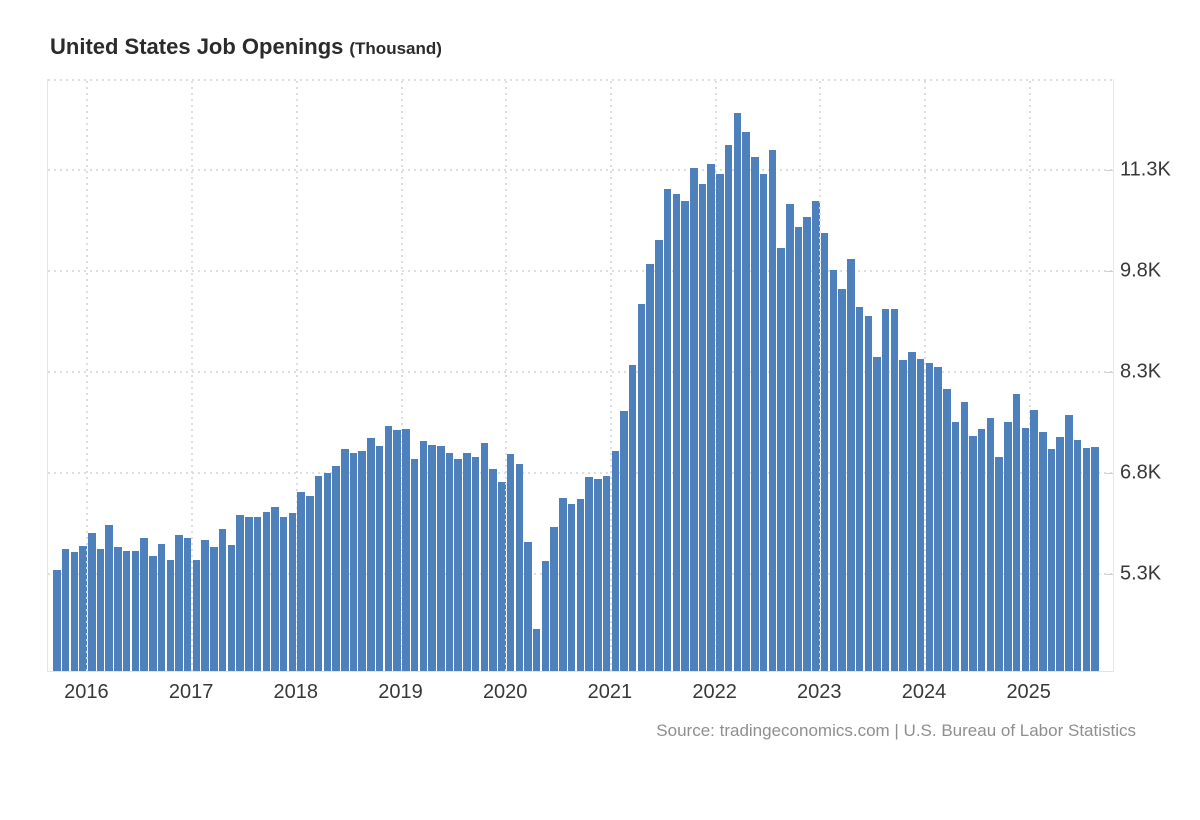  What do you see at coordinates (100, 610) in the screenshot?
I see `bar-2016-Feb` at bounding box center [100, 610].